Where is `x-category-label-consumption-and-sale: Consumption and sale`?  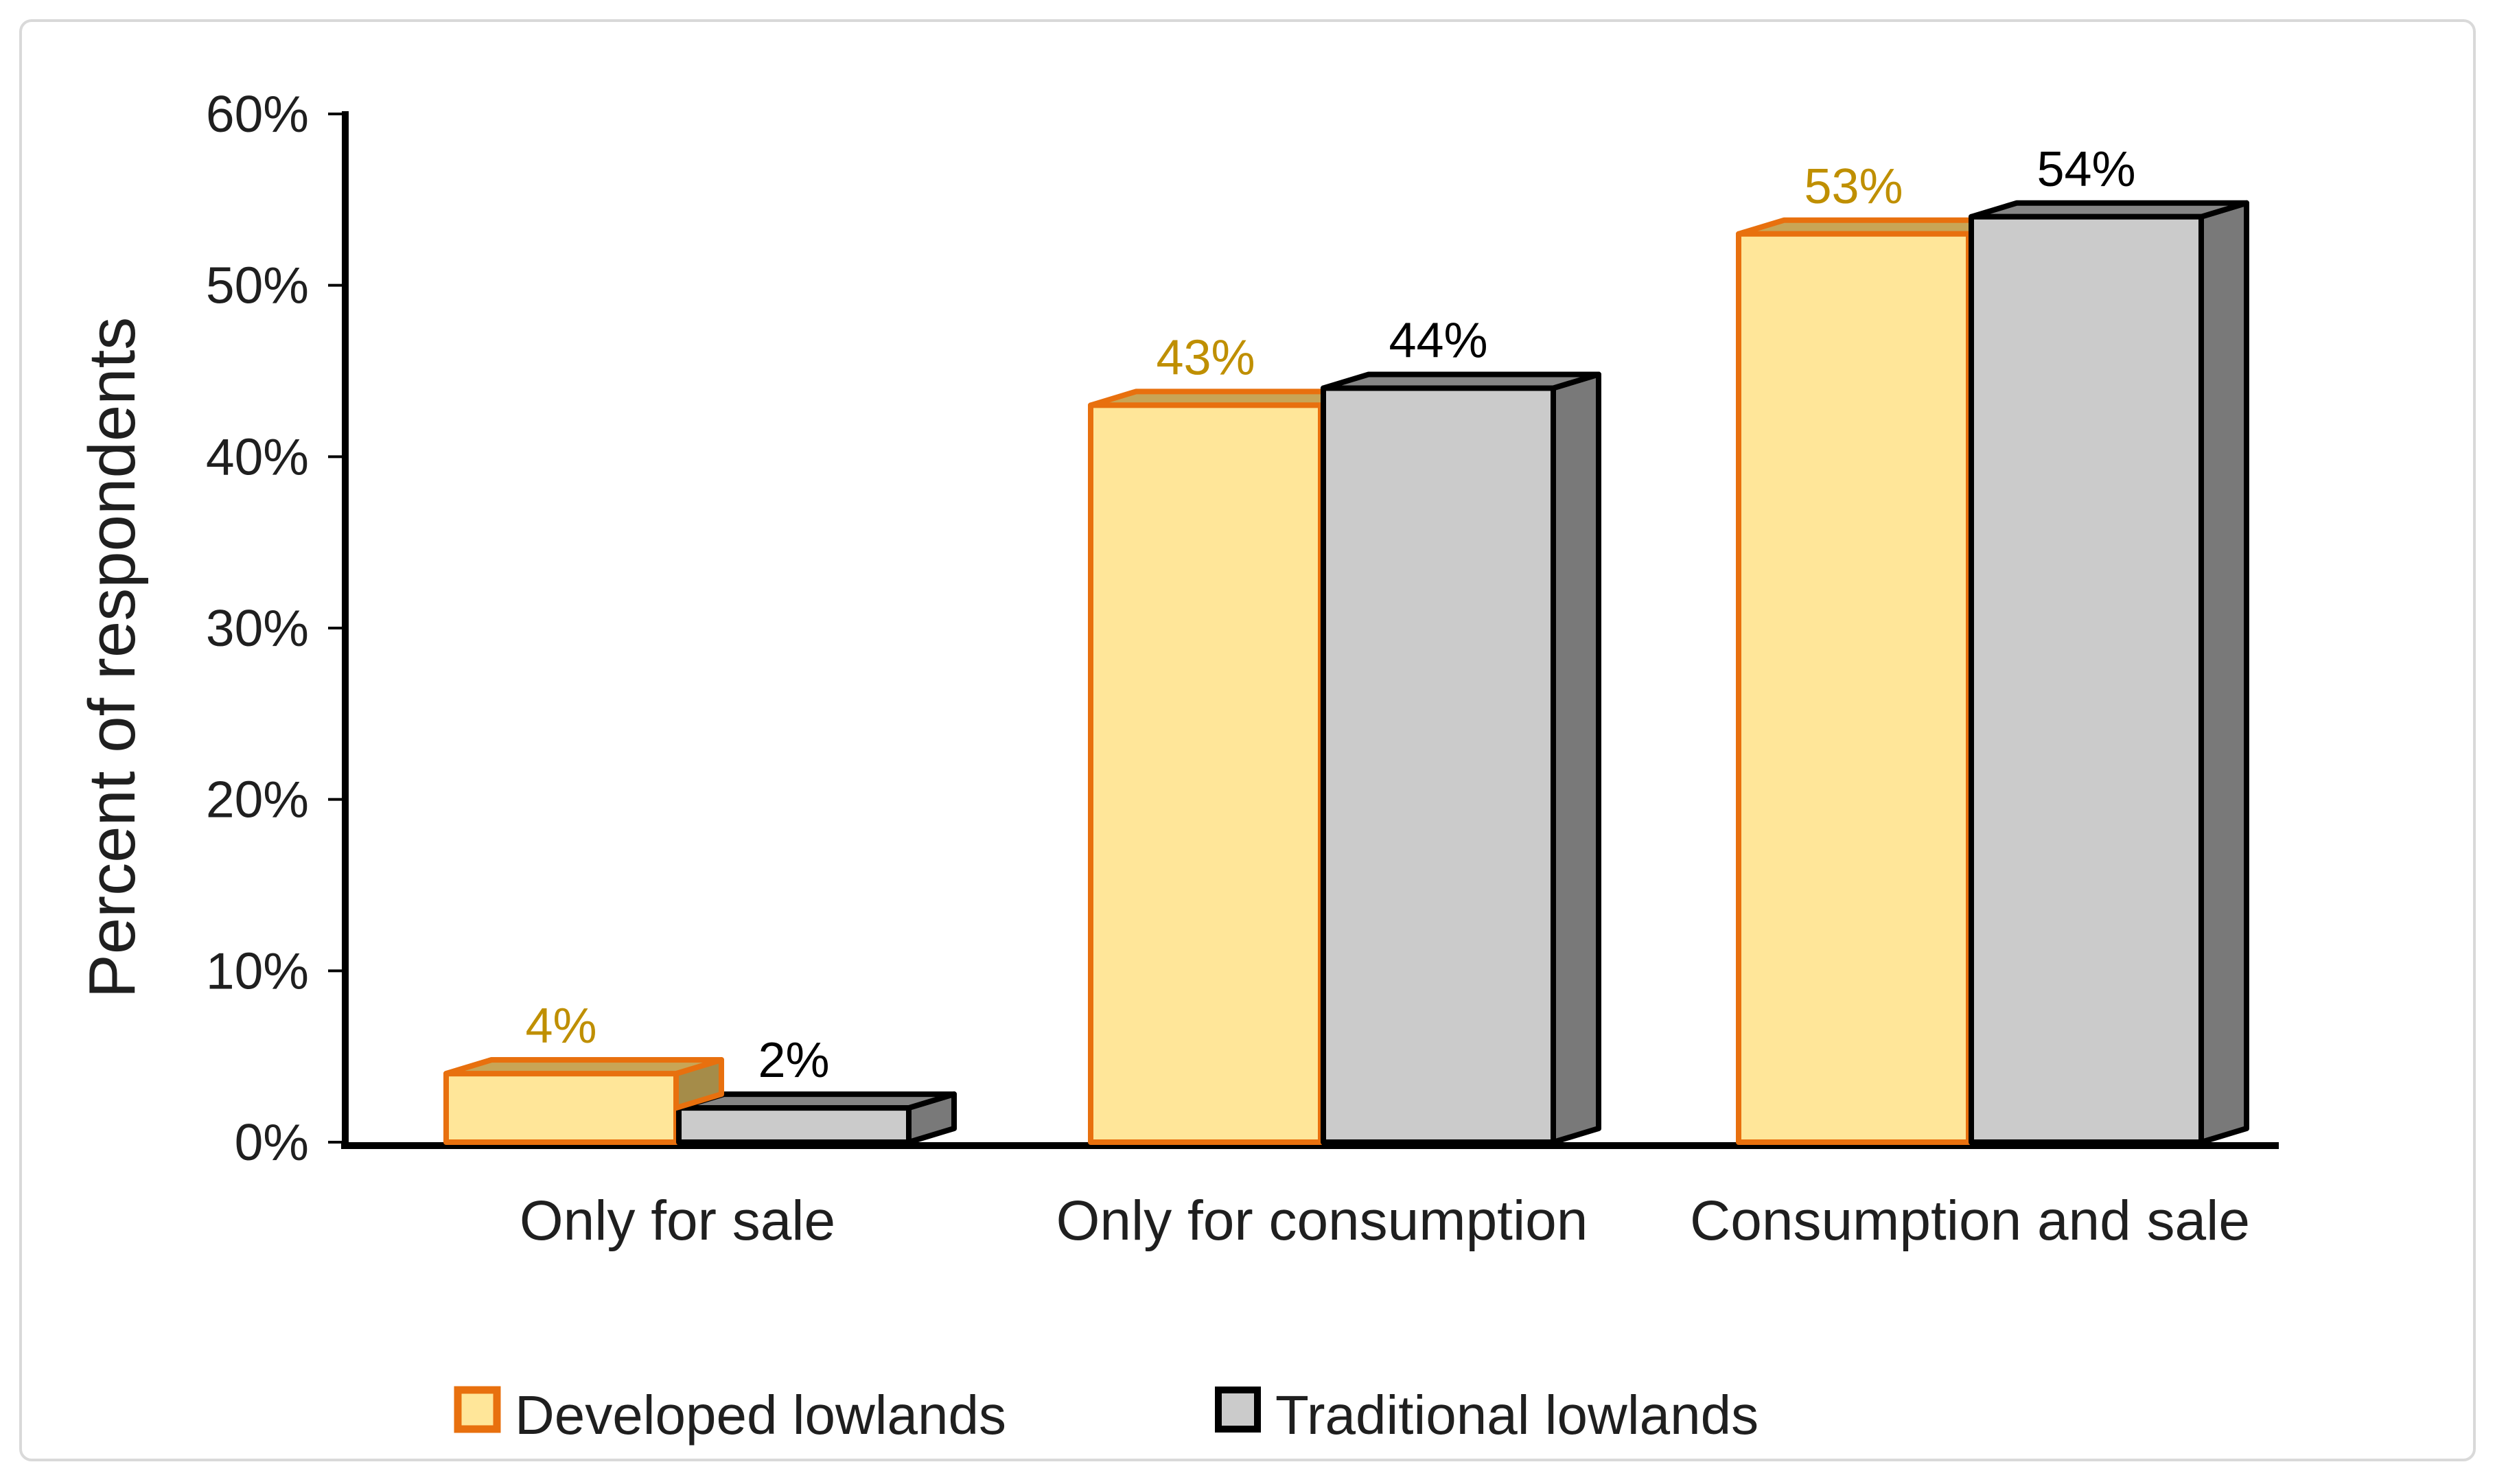
x-category-label-consumption-and-sale: Consumption and sale is located at coordinates (1970, 1221).